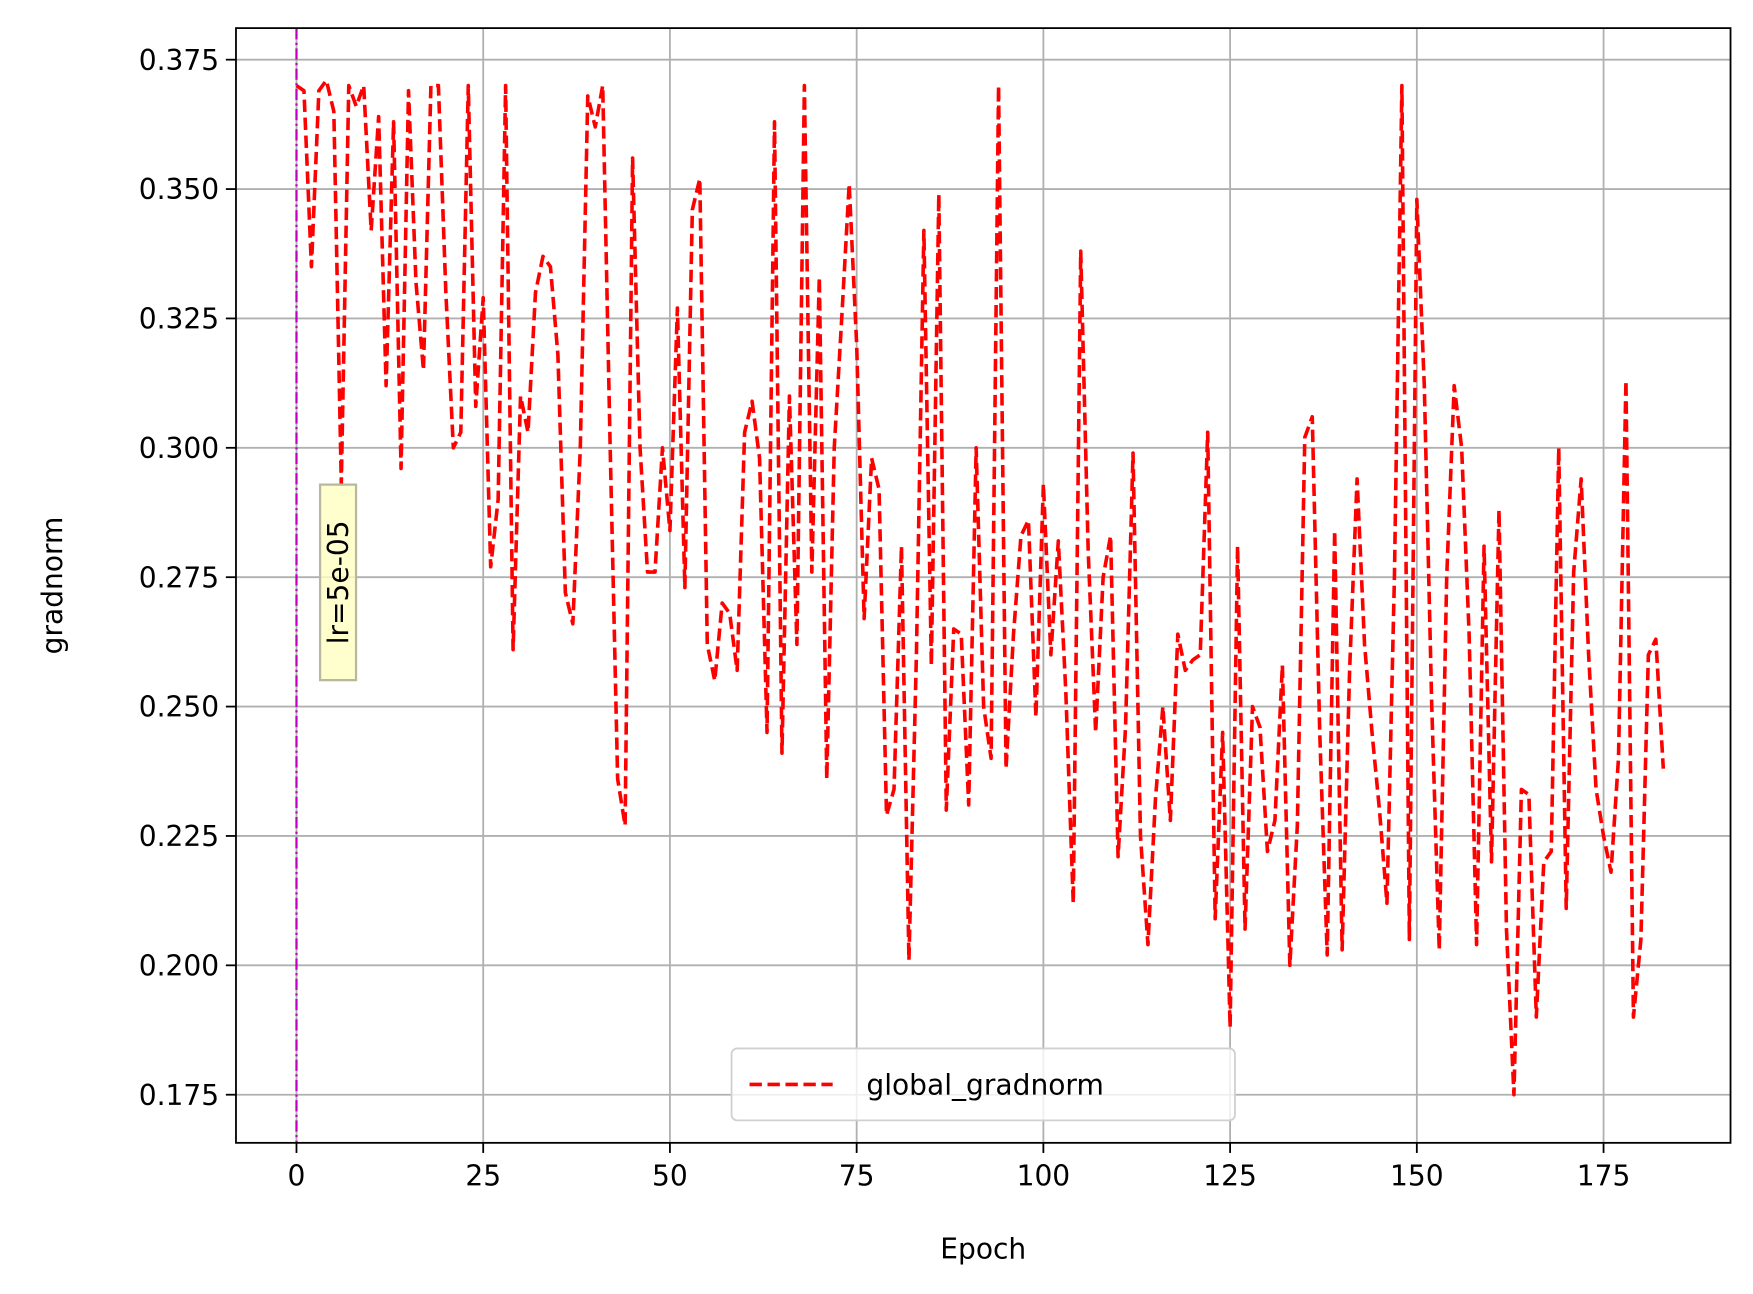  What do you see at coordinates (179, 1095) in the screenshot?
I see `y-tick-label: 0.175` at bounding box center [179, 1095].